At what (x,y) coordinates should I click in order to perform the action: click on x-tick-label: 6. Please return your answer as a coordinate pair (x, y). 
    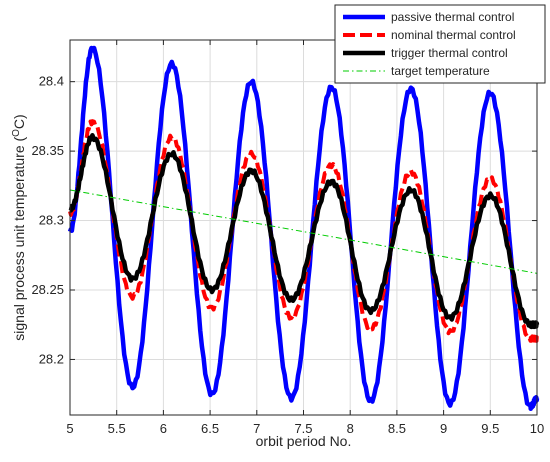
    Looking at the image, I should click on (163, 428).